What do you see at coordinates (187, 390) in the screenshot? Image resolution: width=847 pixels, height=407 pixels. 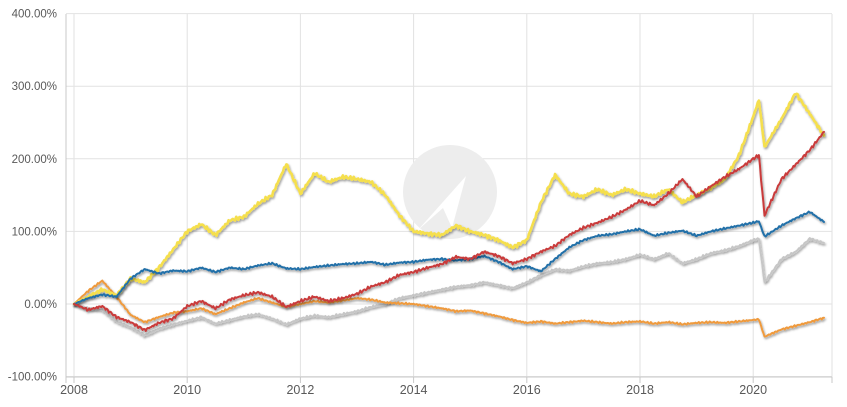 I see `x-axis-tick-label: 2010` at bounding box center [187, 390].